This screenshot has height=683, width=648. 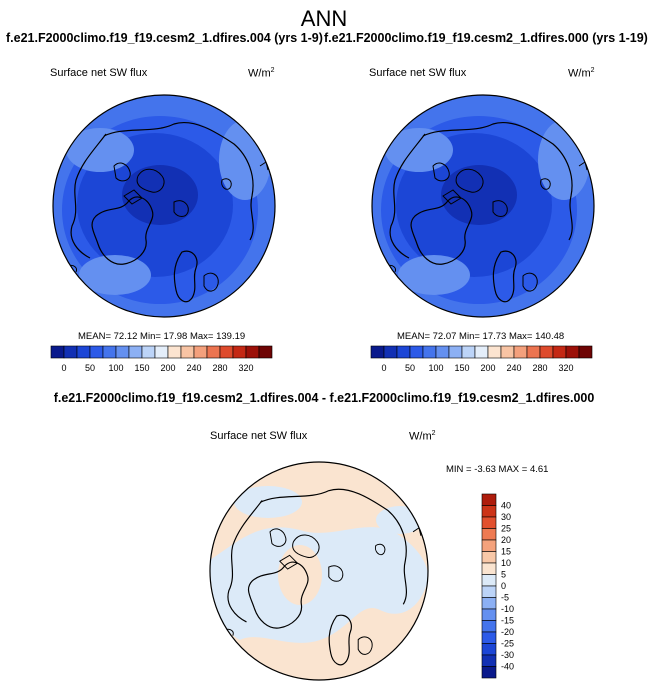 I want to click on diff-stats: MIN = -3.63 MAX = 4.61, so click(x=497, y=469).